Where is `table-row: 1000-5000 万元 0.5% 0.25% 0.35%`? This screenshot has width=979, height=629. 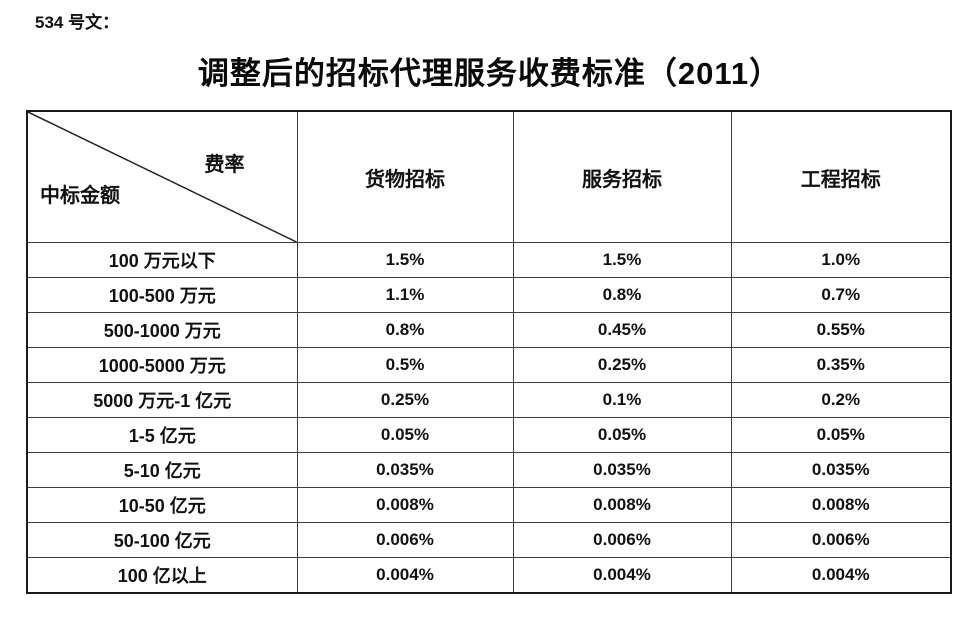 table-row: 1000-5000 万元 0.5% 0.25% 0.35% is located at coordinates (489, 365).